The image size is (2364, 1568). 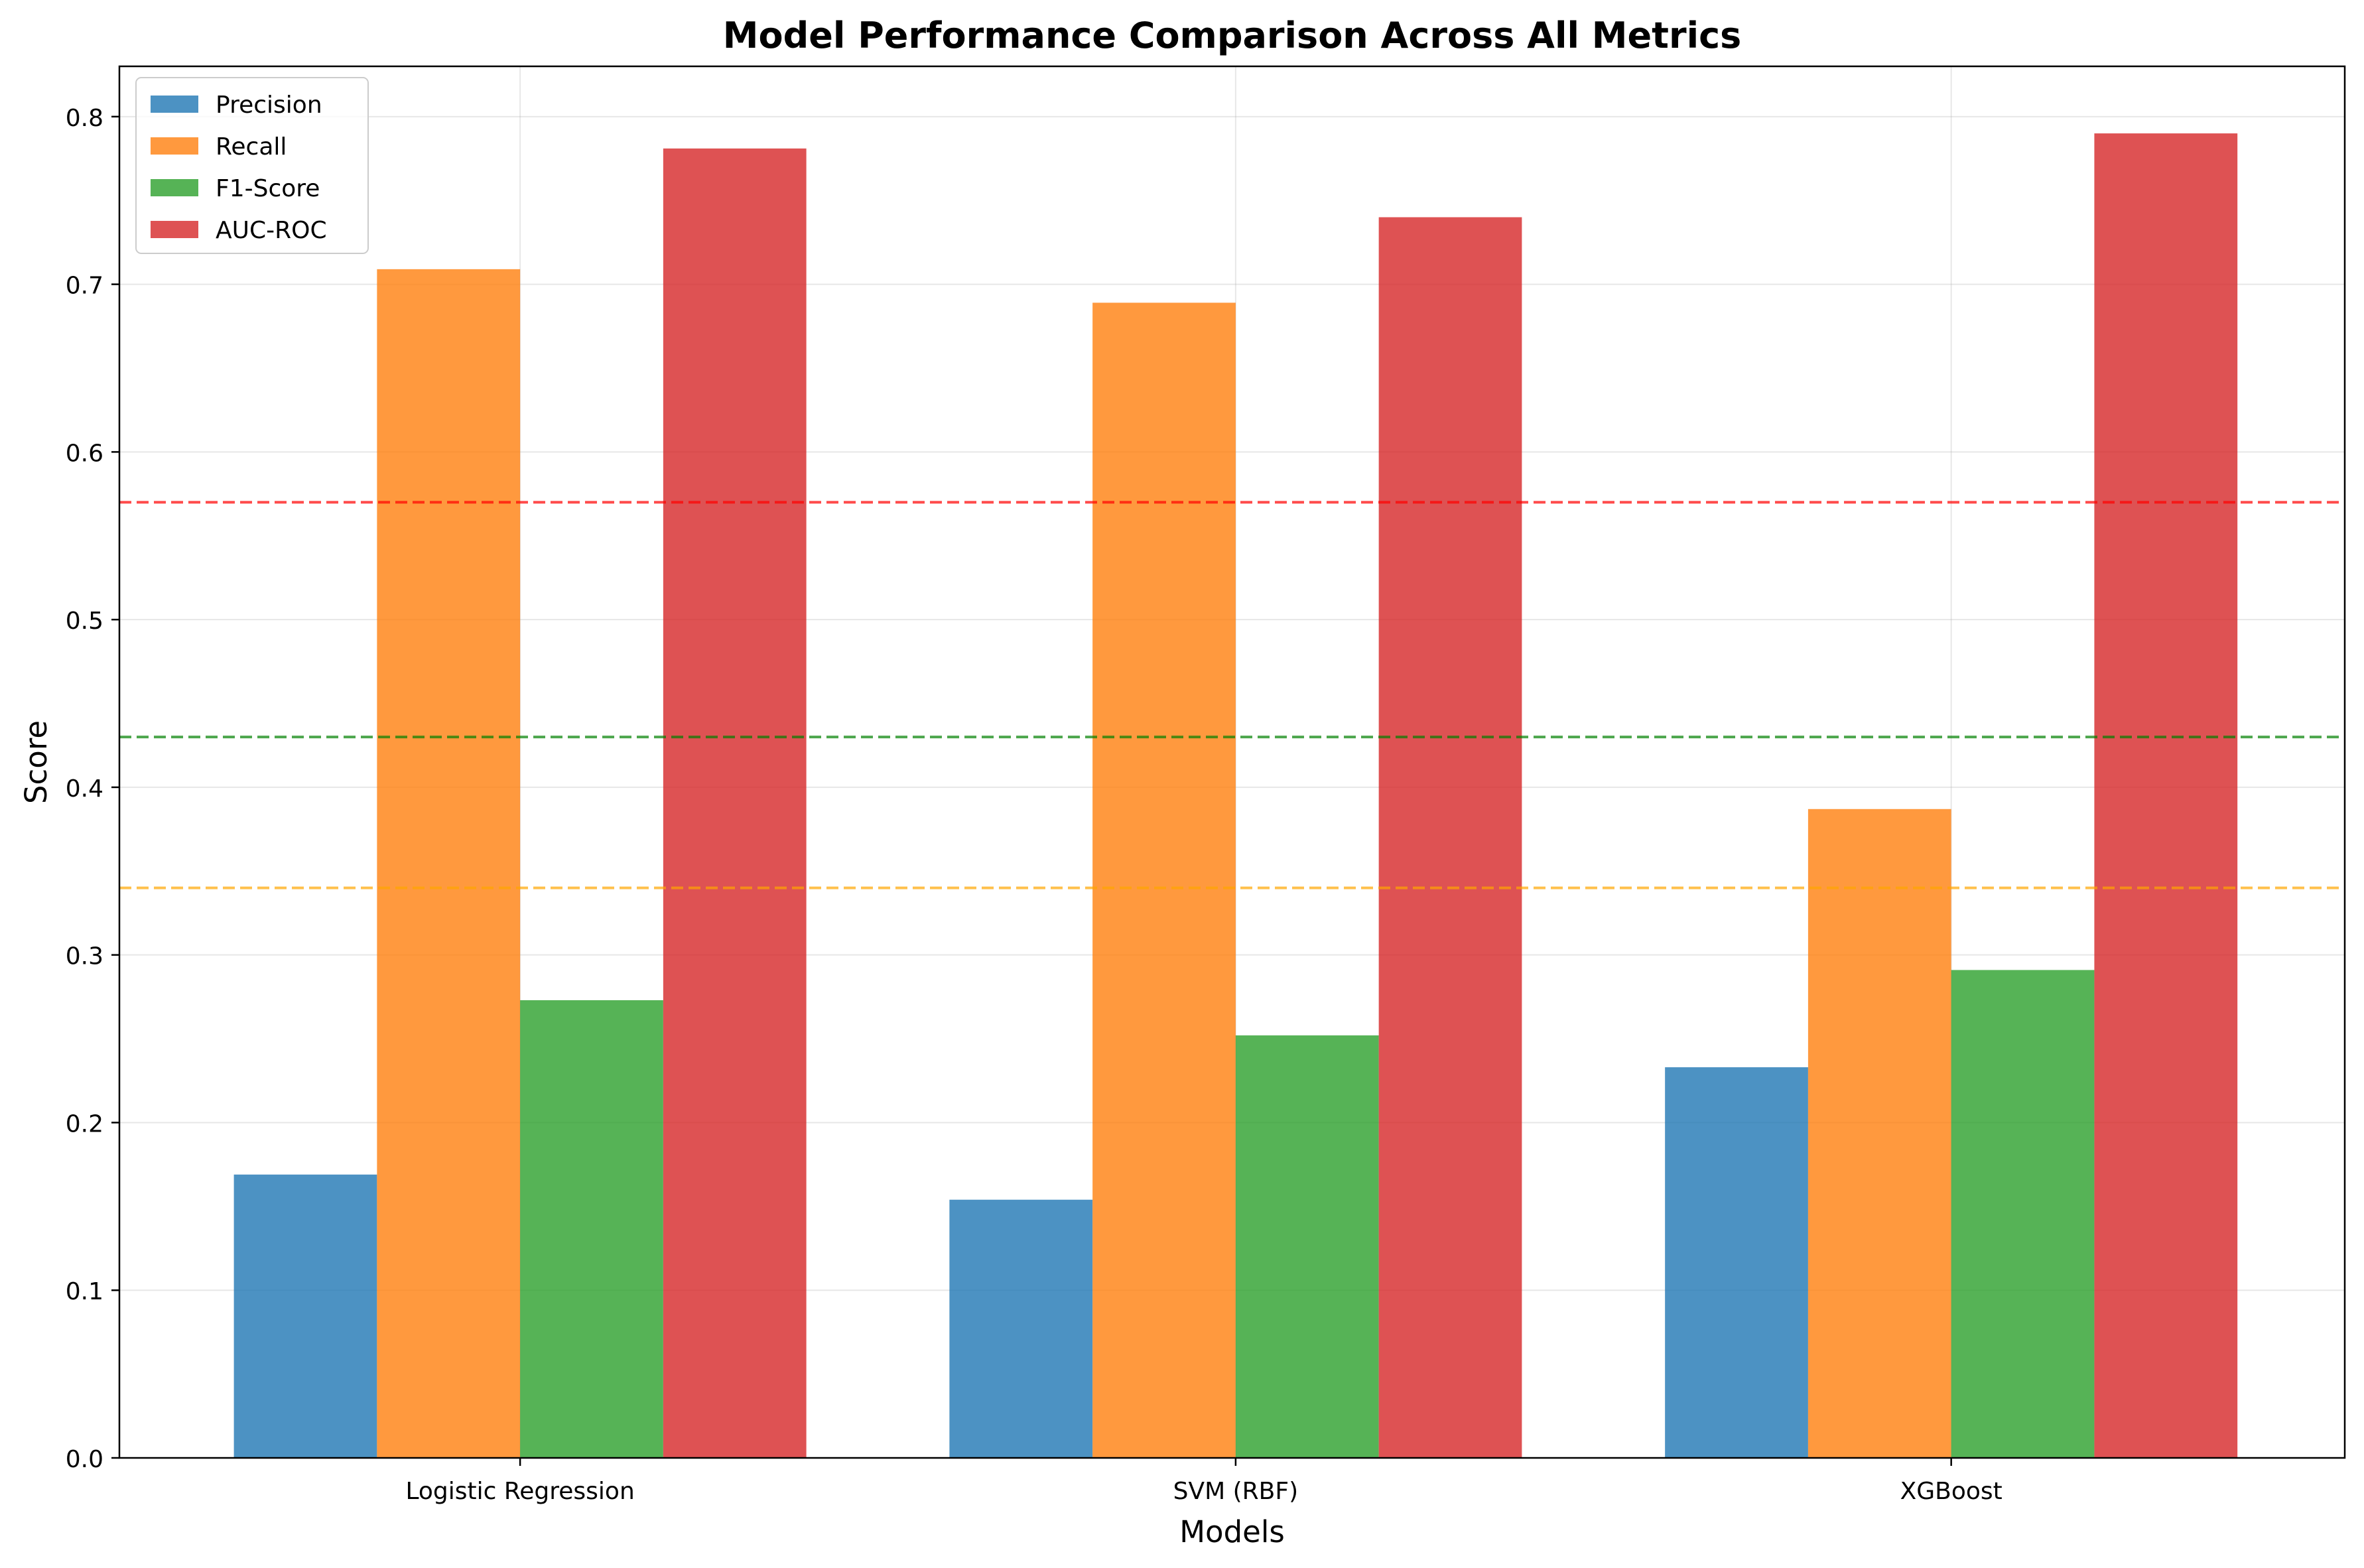 What do you see at coordinates (84, 1460) in the screenshot?
I see `y-tick-label: 0.0` at bounding box center [84, 1460].